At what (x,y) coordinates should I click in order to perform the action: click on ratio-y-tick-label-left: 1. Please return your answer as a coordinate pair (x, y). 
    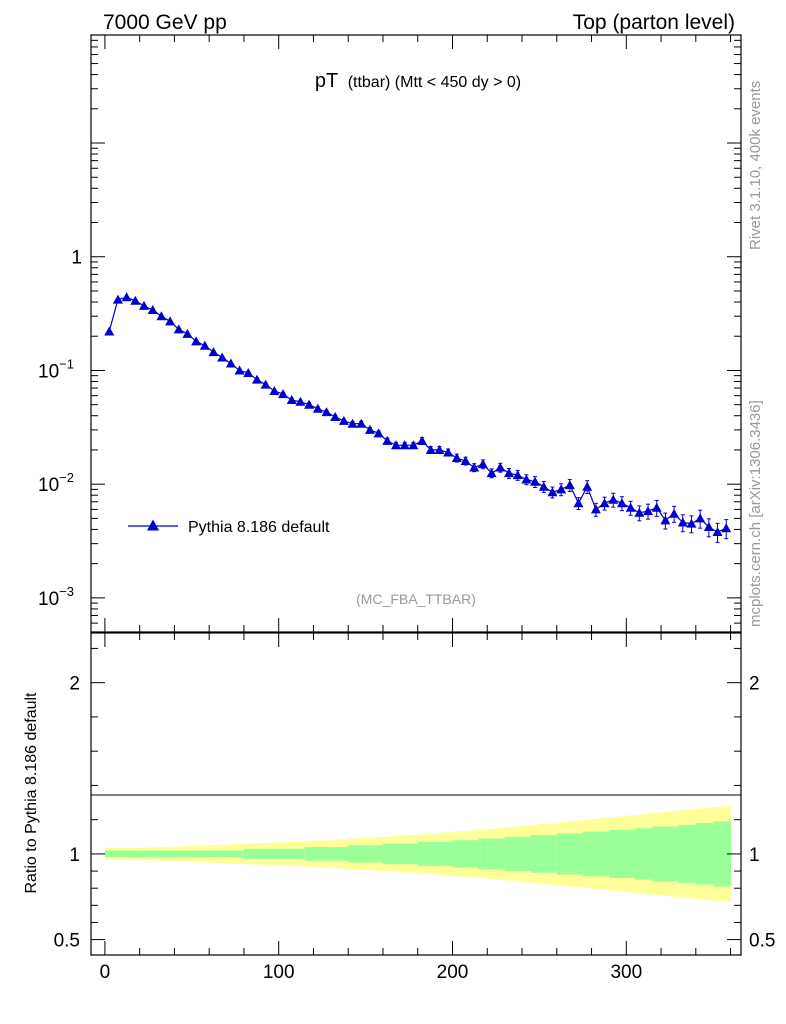
    Looking at the image, I should click on (74, 855).